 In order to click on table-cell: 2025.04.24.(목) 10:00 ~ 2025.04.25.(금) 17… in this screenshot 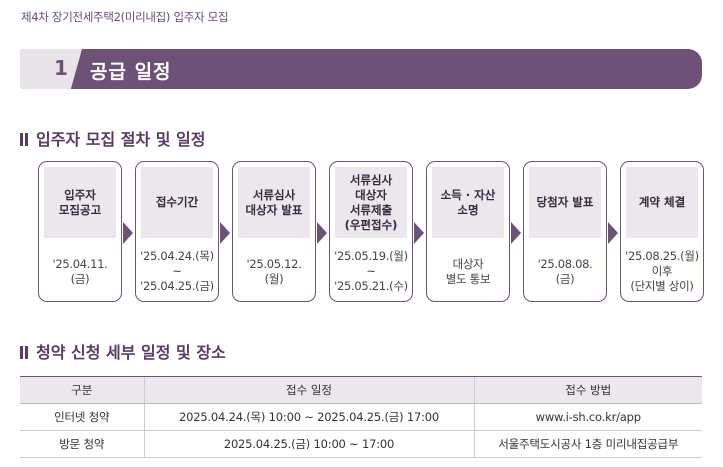, I will do `click(308, 417)`.